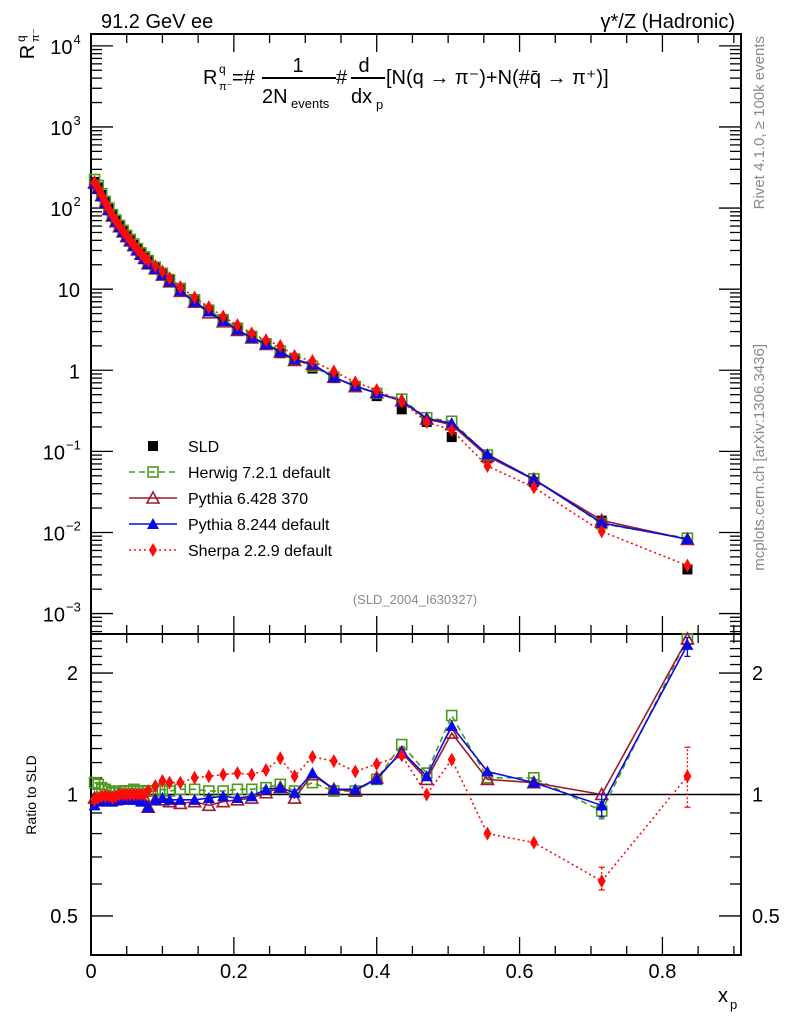 This screenshot has height=1024, width=786. Describe the element at coordinates (723, 996) in the screenshot. I see `x-axis-label-x: x` at that location.